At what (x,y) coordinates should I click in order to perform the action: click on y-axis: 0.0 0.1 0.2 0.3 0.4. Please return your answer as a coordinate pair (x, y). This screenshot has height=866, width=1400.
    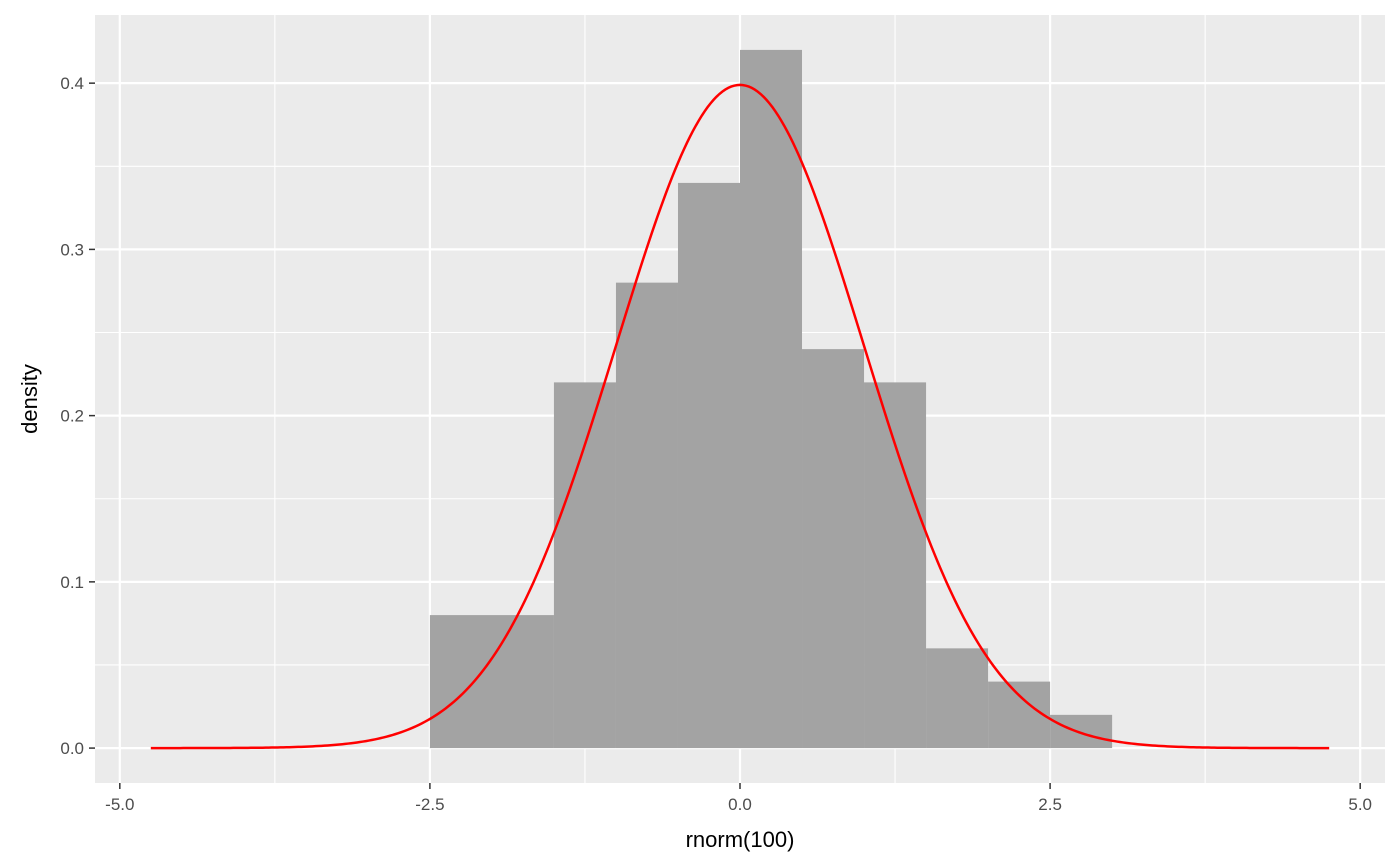
    Looking at the image, I should click on (77, 416).